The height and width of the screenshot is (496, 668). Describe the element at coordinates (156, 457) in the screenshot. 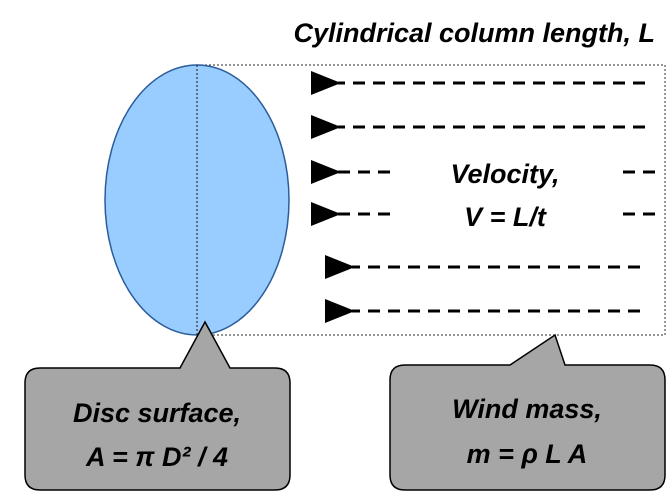

I see `disc-formula: A = π D² / 4` at that location.